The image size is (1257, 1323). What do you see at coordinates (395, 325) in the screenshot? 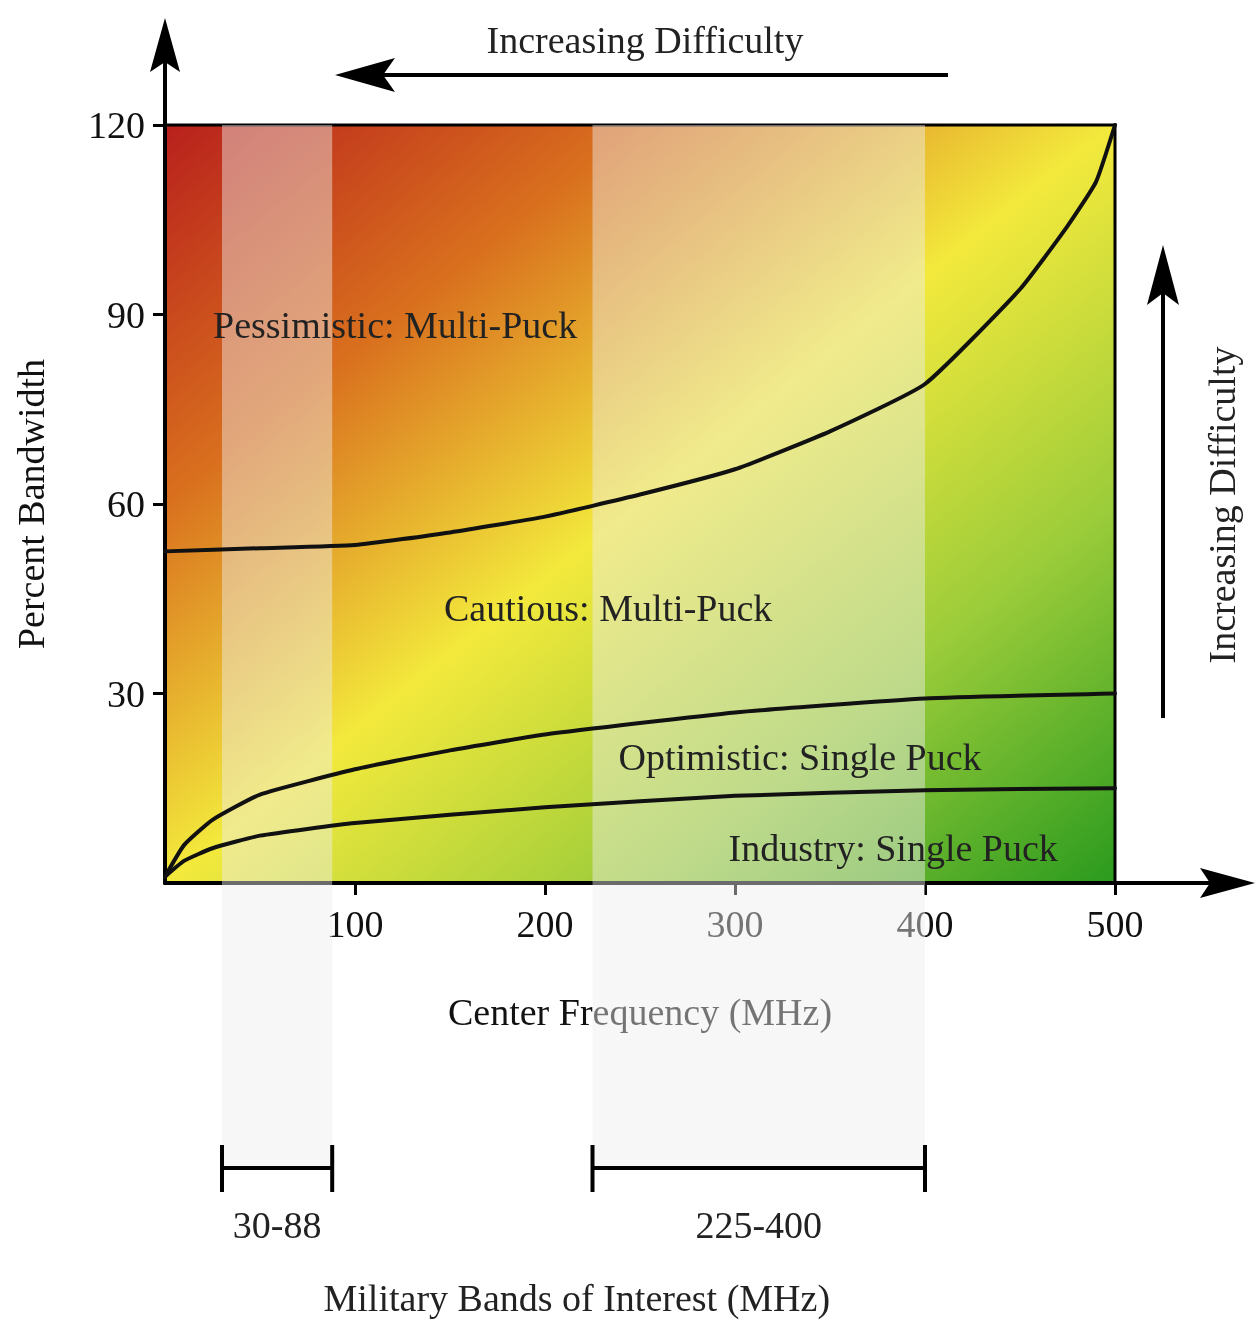
I see `annotation: Pessimistic: Multi-Puck` at bounding box center [395, 325].